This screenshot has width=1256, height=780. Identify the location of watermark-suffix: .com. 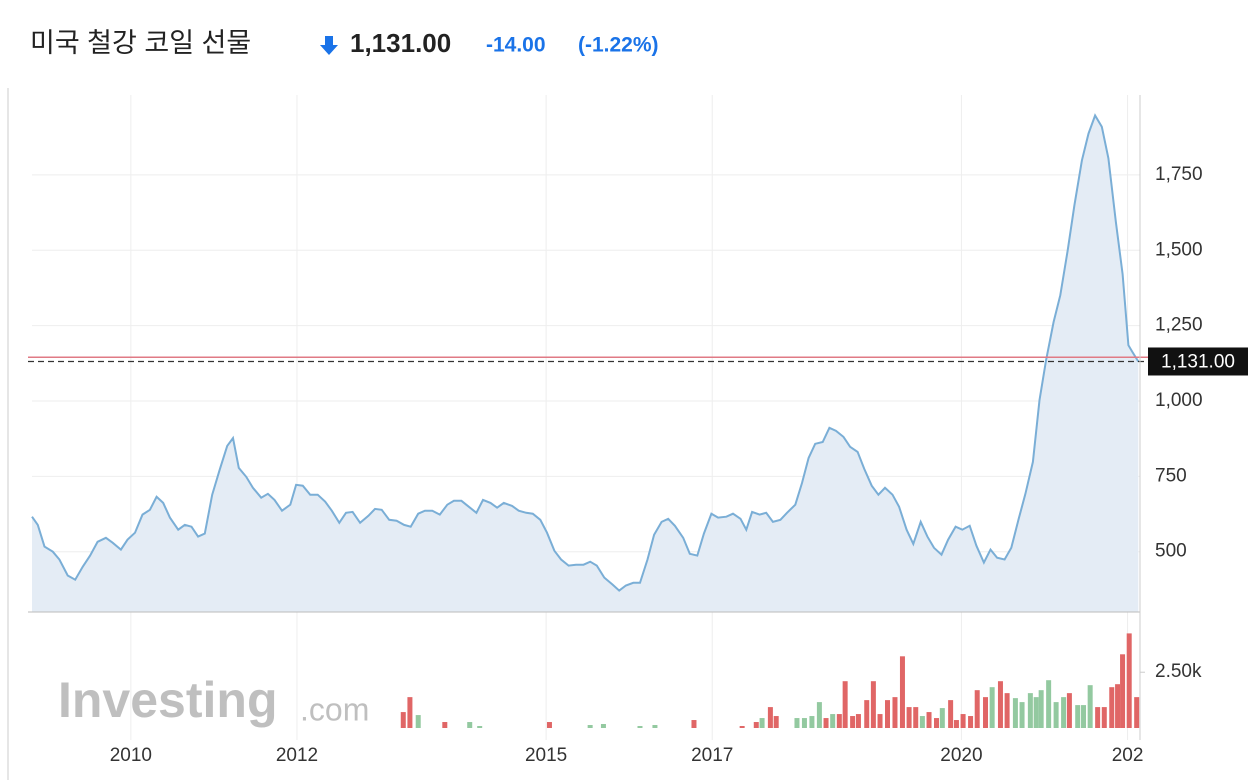
(334, 709).